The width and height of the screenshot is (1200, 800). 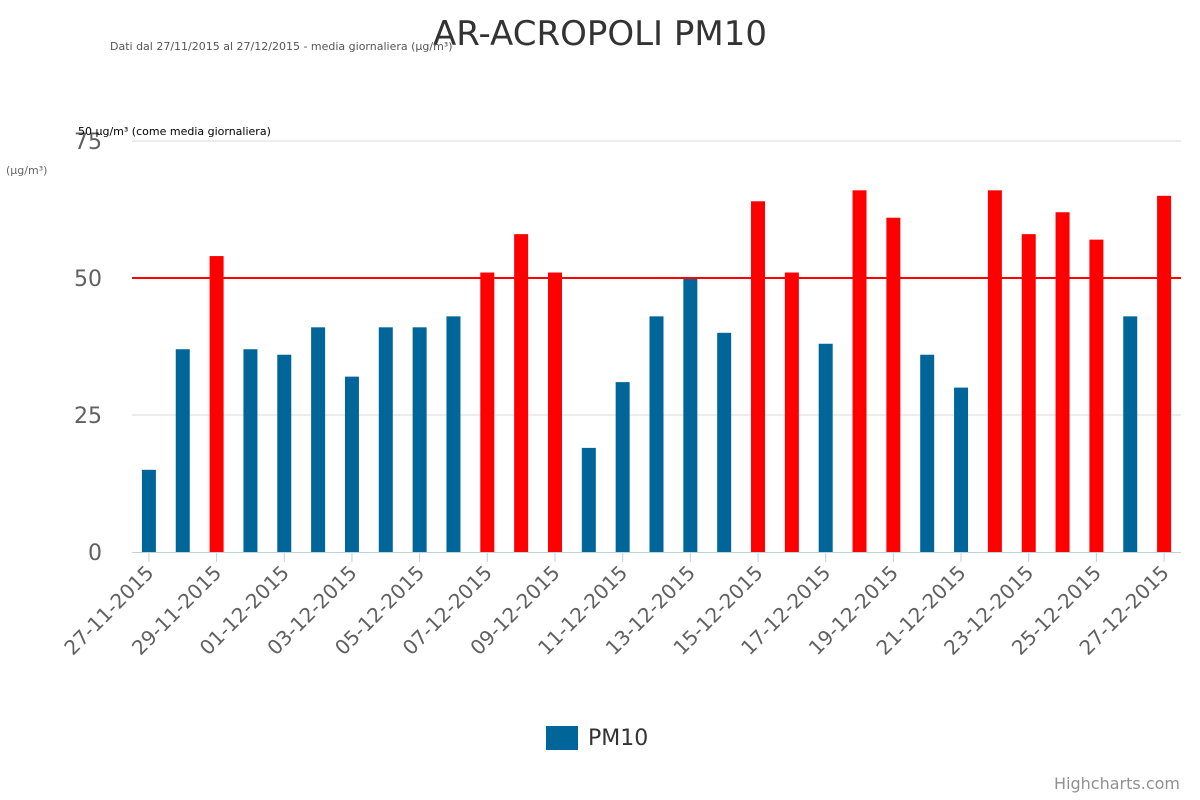 What do you see at coordinates (26, 170) in the screenshot?
I see `y-axis-label: (µg/m³)` at bounding box center [26, 170].